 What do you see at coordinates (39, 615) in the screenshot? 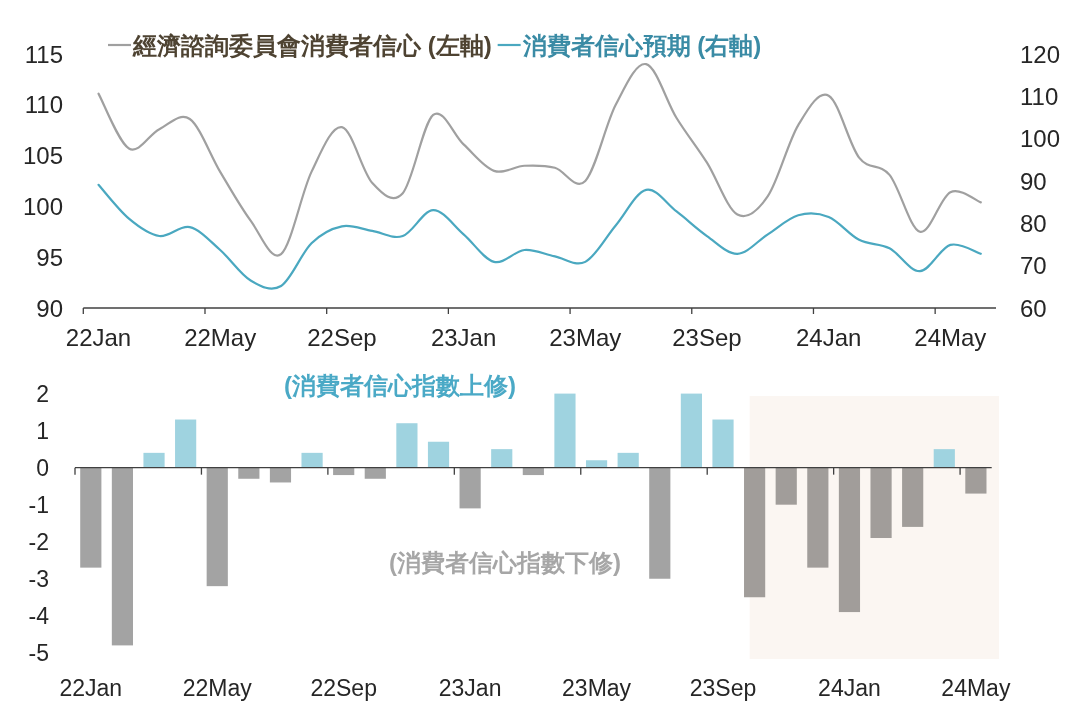
I see `y-tick-label: -4` at bounding box center [39, 615].